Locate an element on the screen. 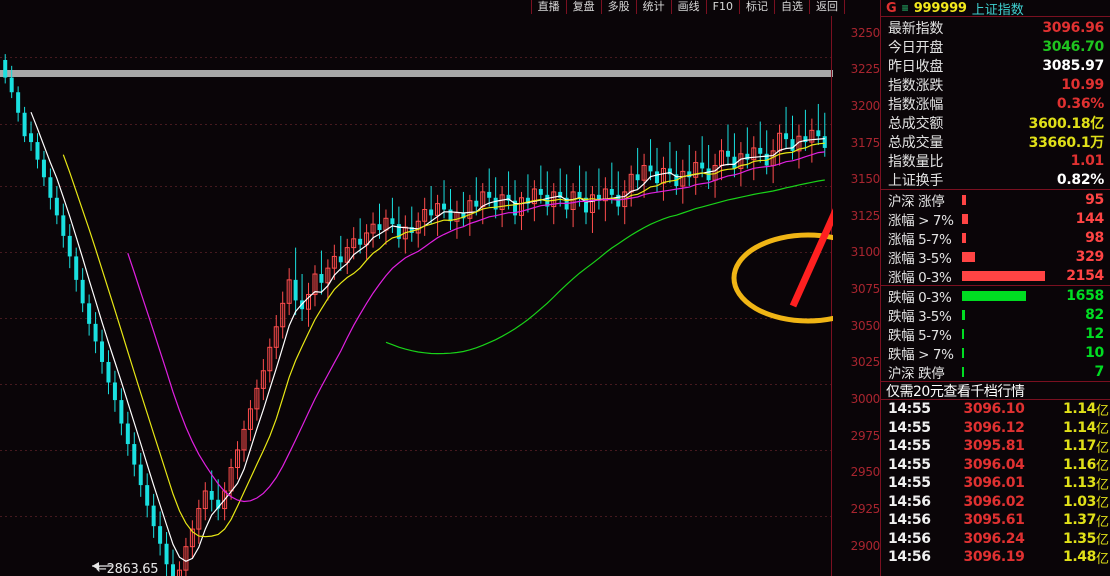 The height and width of the screenshot is (576, 1110). toolbar-item-3: 统计 is located at coordinates (653, 7).